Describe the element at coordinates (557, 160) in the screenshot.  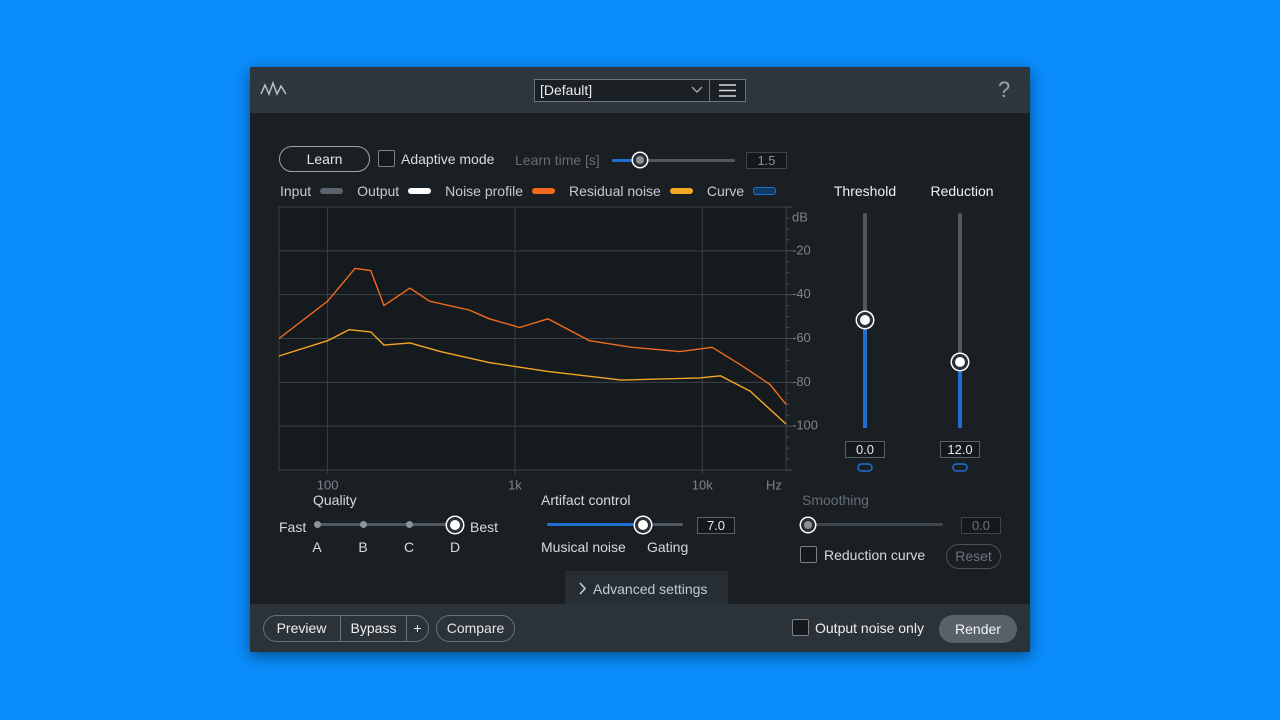
I see `learn-time-label: Learn time [s]` at that location.